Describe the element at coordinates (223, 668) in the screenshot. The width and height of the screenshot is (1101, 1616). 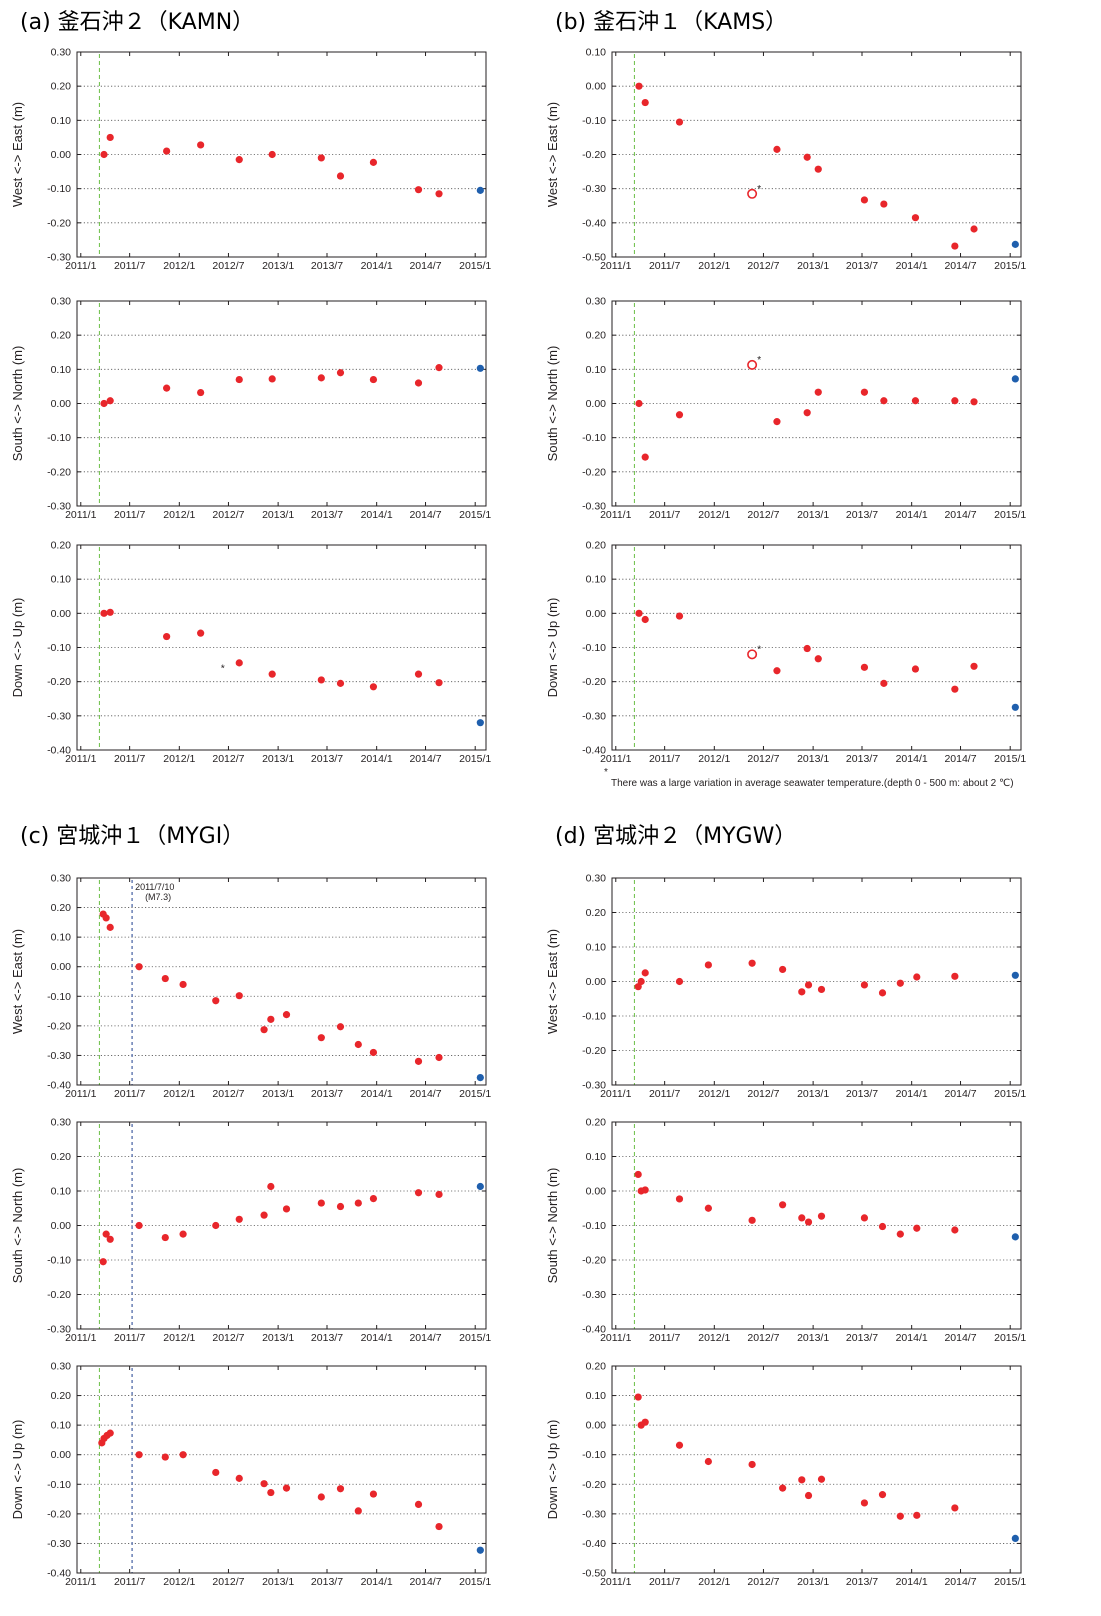
I see `asterisk-marker: *` at that location.